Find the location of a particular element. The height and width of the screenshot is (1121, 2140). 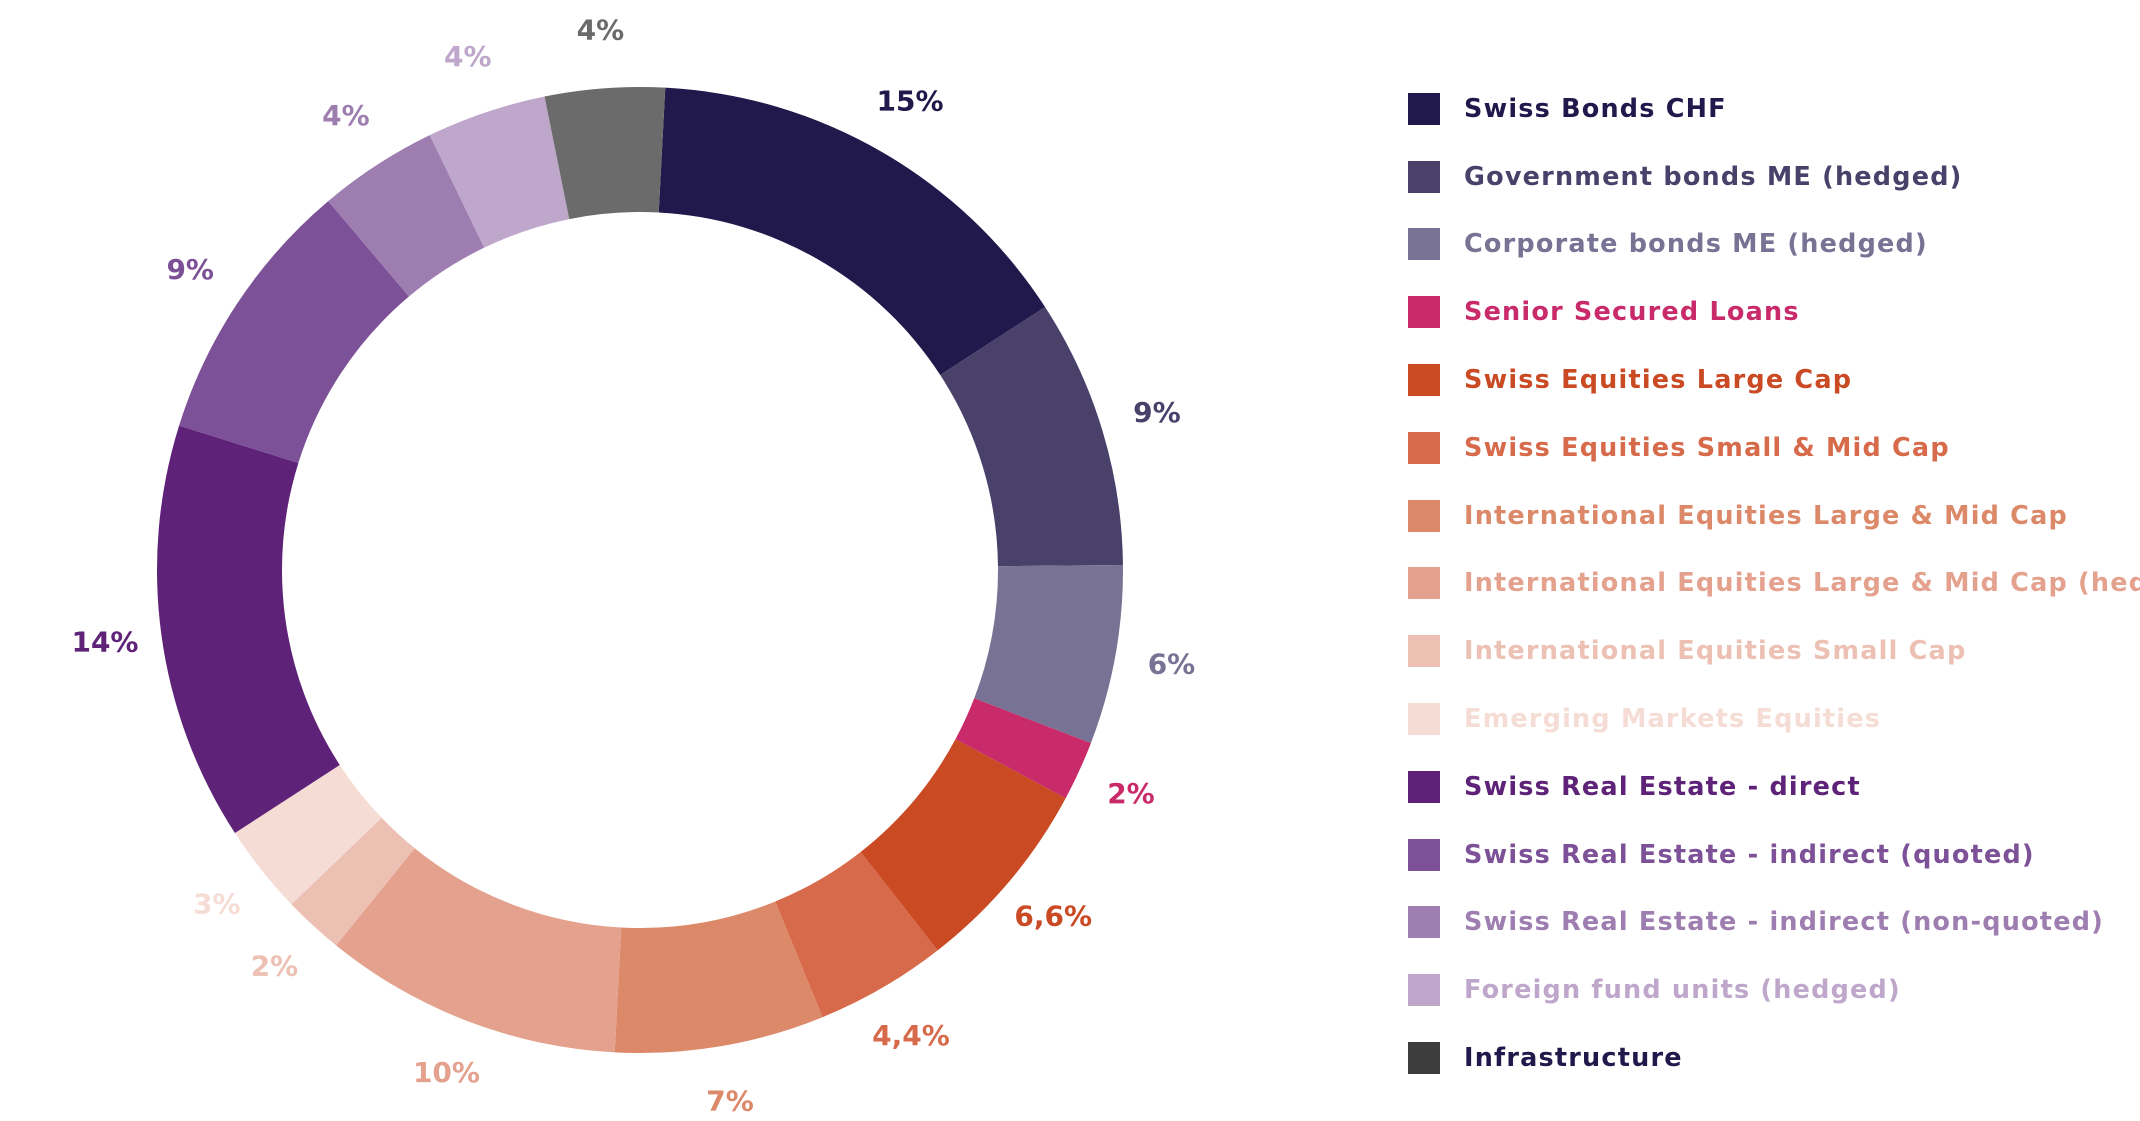

legend-label: Corporate bonds ME (hedged) is located at coordinates (1696, 244).